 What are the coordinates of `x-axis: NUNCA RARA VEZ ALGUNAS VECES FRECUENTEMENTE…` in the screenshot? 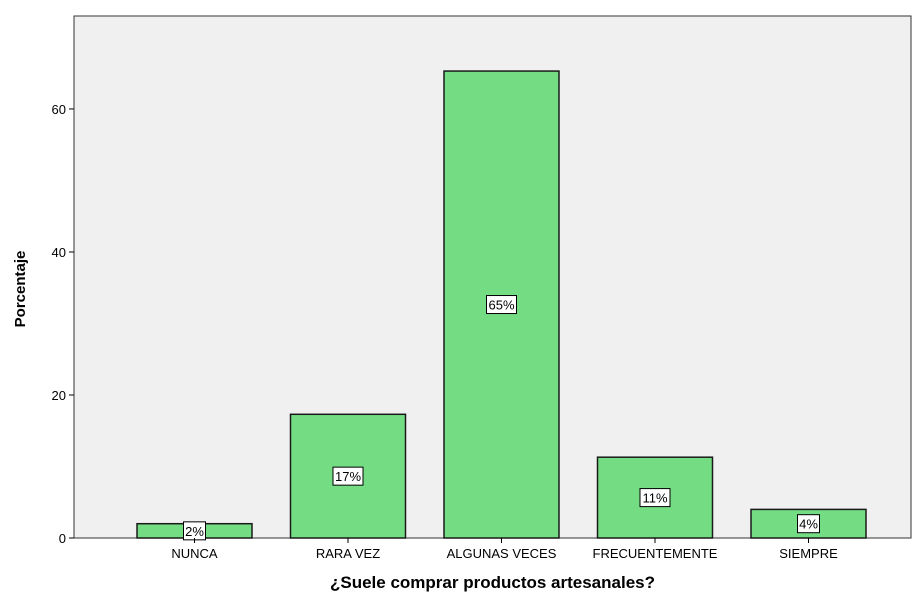 It's located at (504, 549).